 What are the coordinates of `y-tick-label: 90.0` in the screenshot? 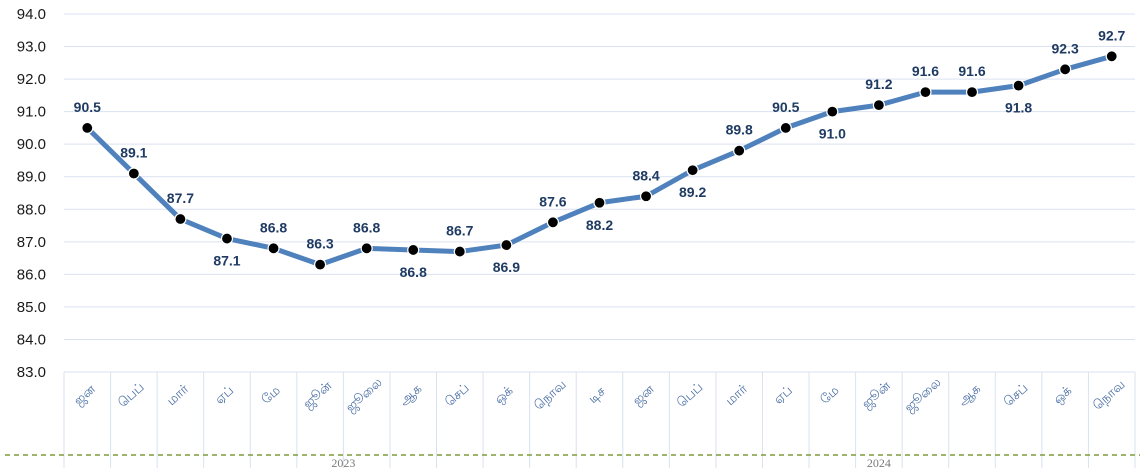 It's located at (31, 144).